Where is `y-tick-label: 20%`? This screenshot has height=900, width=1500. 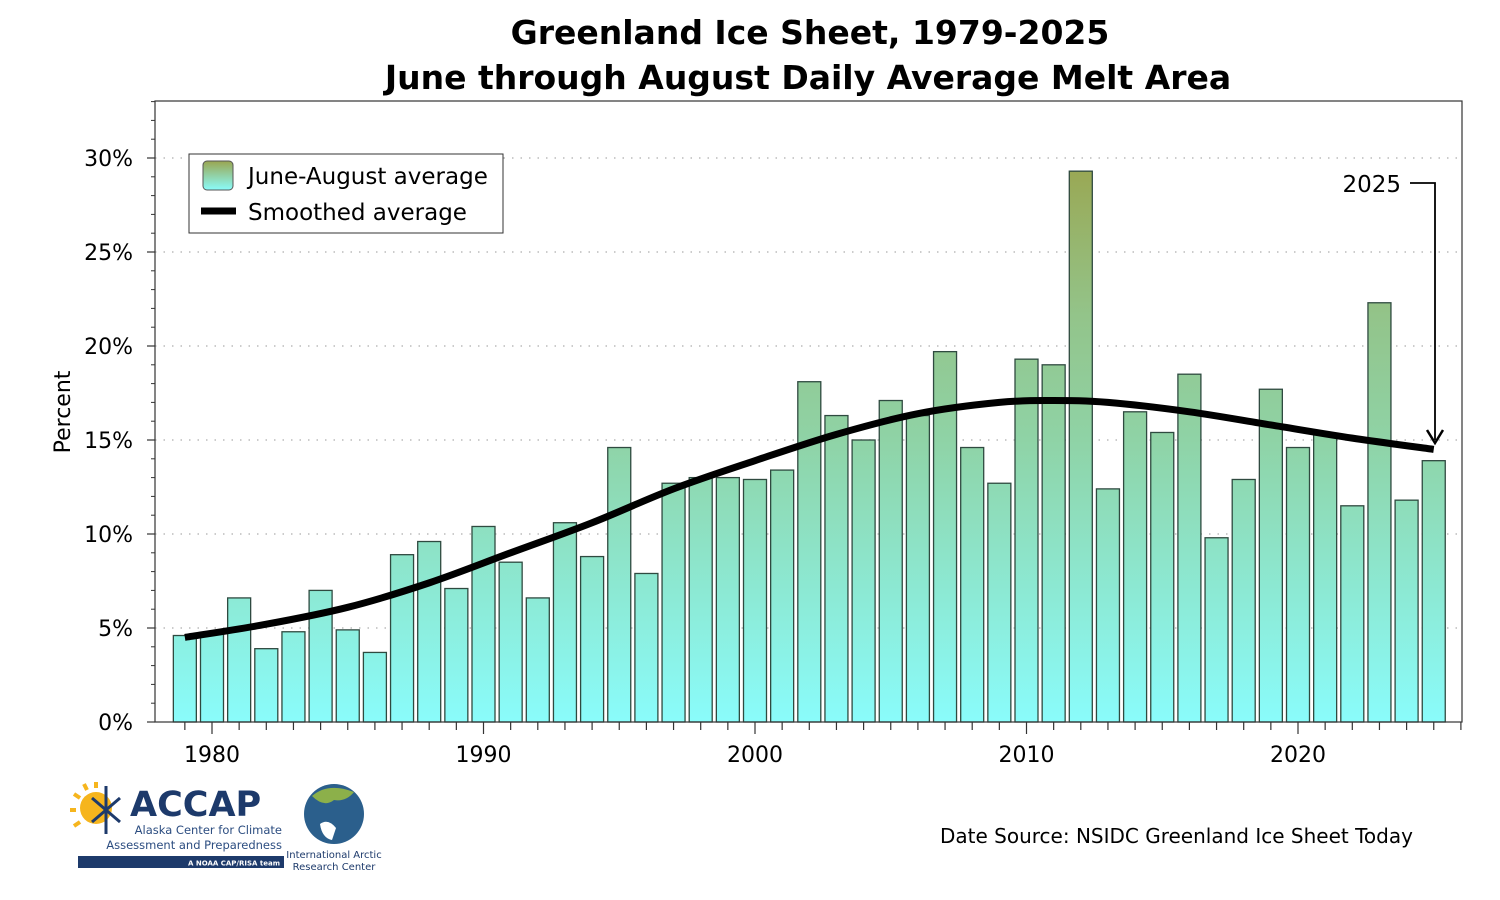
y-tick-label: 20% is located at coordinates (108, 347).